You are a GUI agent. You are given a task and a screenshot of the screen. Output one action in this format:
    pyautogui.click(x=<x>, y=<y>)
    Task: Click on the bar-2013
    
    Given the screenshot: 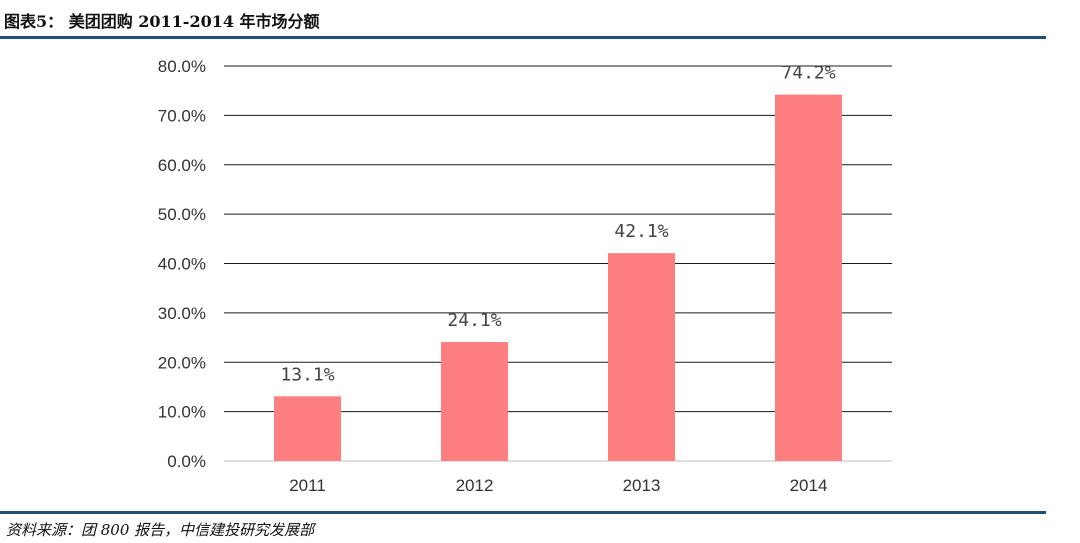 What is the action you would take?
    pyautogui.click(x=641, y=357)
    